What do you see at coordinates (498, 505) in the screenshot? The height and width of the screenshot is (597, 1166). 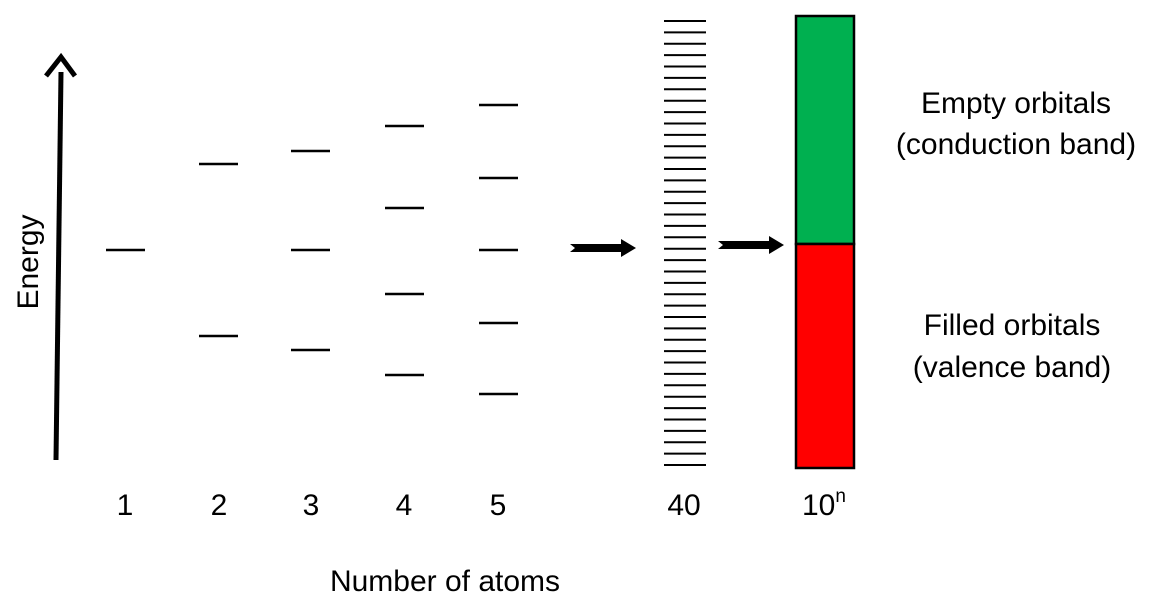 I see `atom-count-label-5: 5` at bounding box center [498, 505].